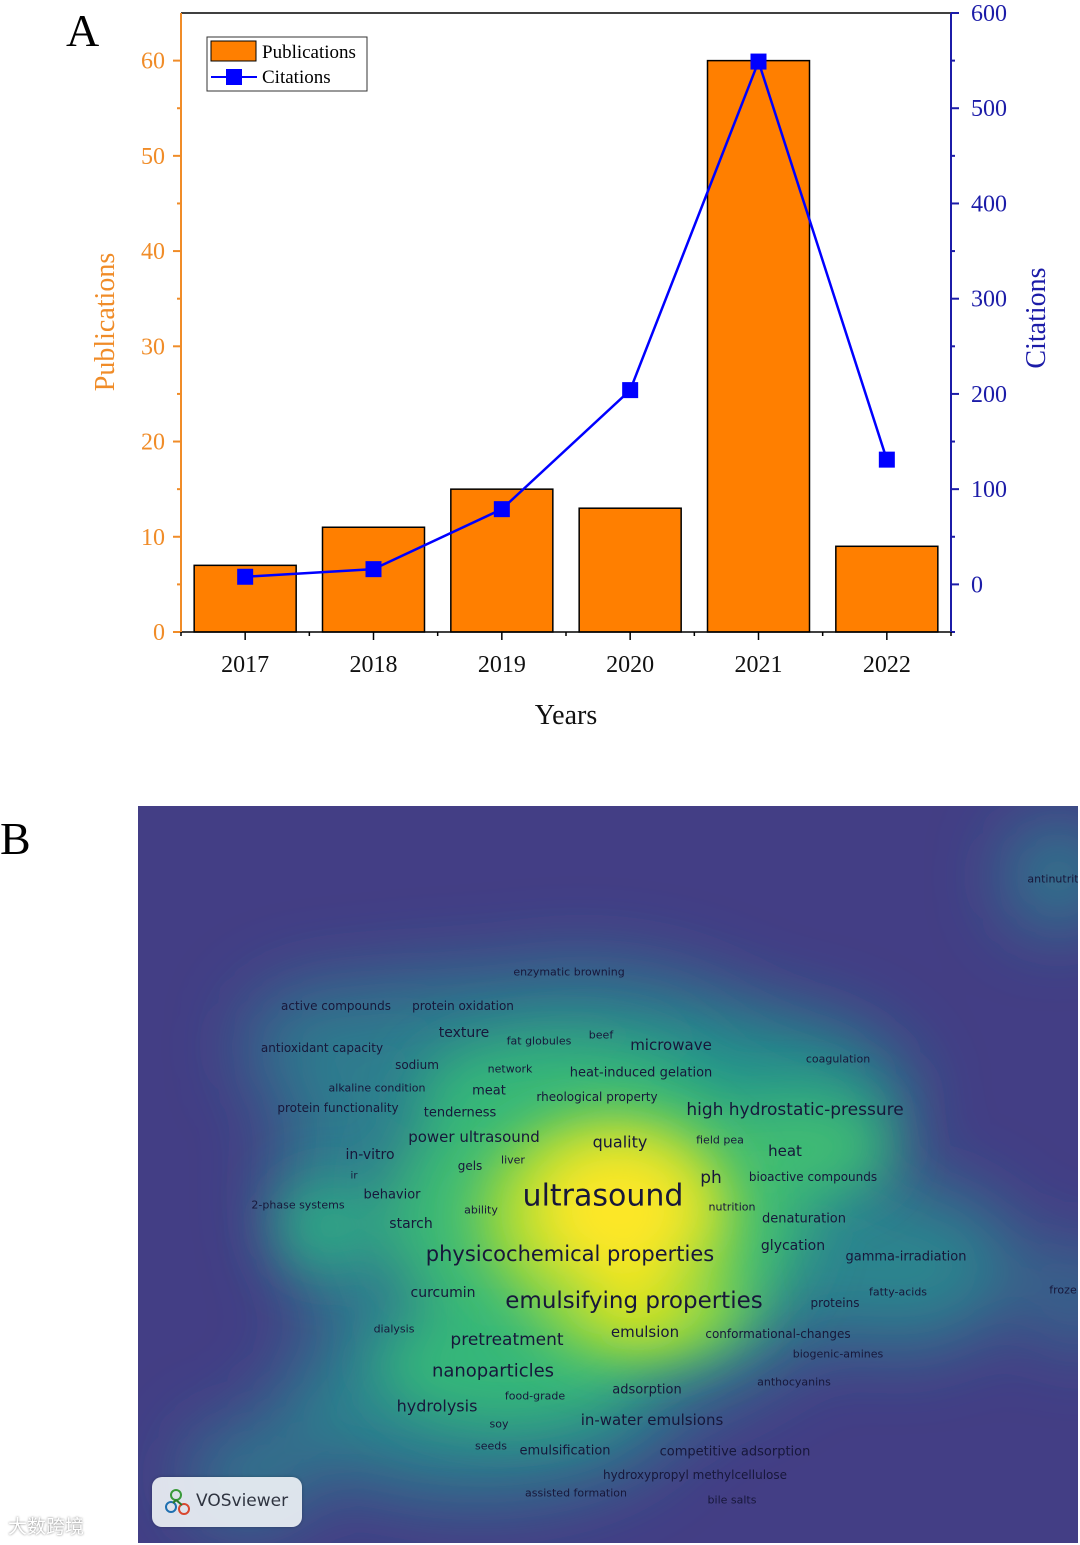 Image resolution: width=1080 pixels, height=1545 pixels. I want to click on keyword-label: alkaline condition, so click(377, 1088).